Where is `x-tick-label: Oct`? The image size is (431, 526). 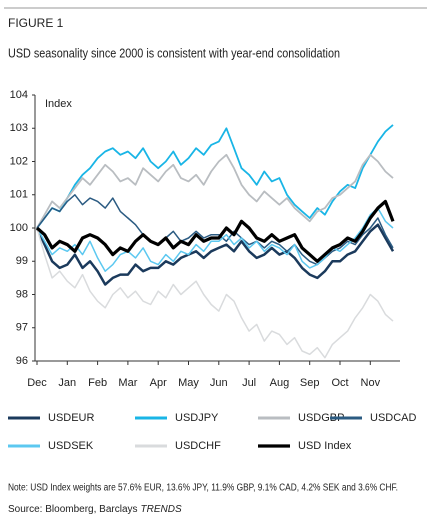
x-tick-label: Oct is located at coordinates (339, 383).